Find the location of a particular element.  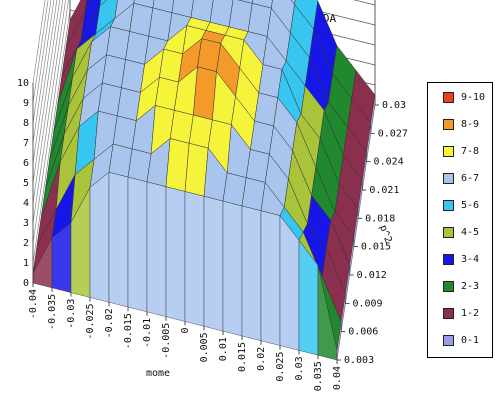

legend-entry: 6-7 is located at coordinates (461, 178).